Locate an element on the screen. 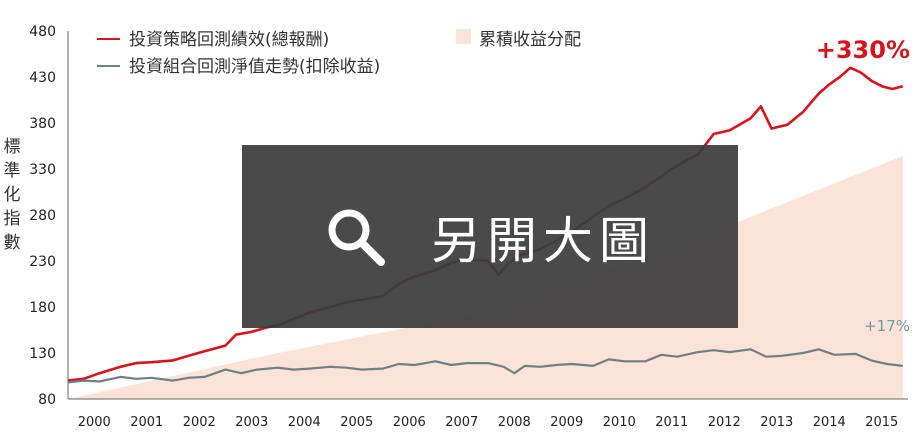 The image size is (914, 444). x-tick-label: 2008 is located at coordinates (514, 422).